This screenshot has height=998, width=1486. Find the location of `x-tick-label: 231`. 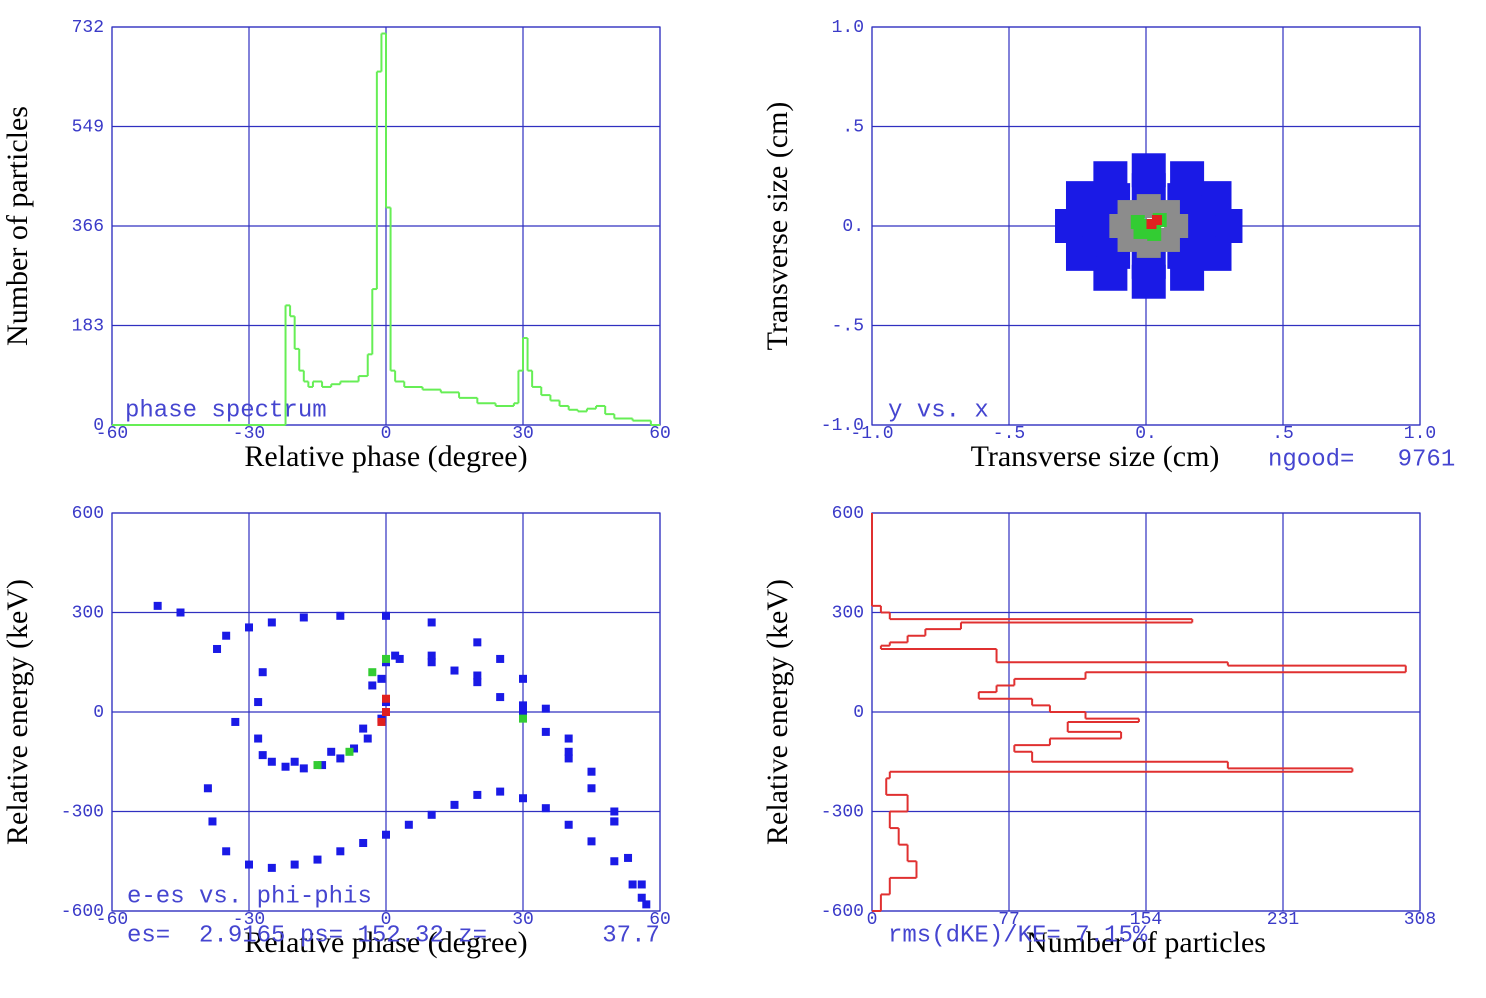

x-tick-label: 231 is located at coordinates (1283, 920).